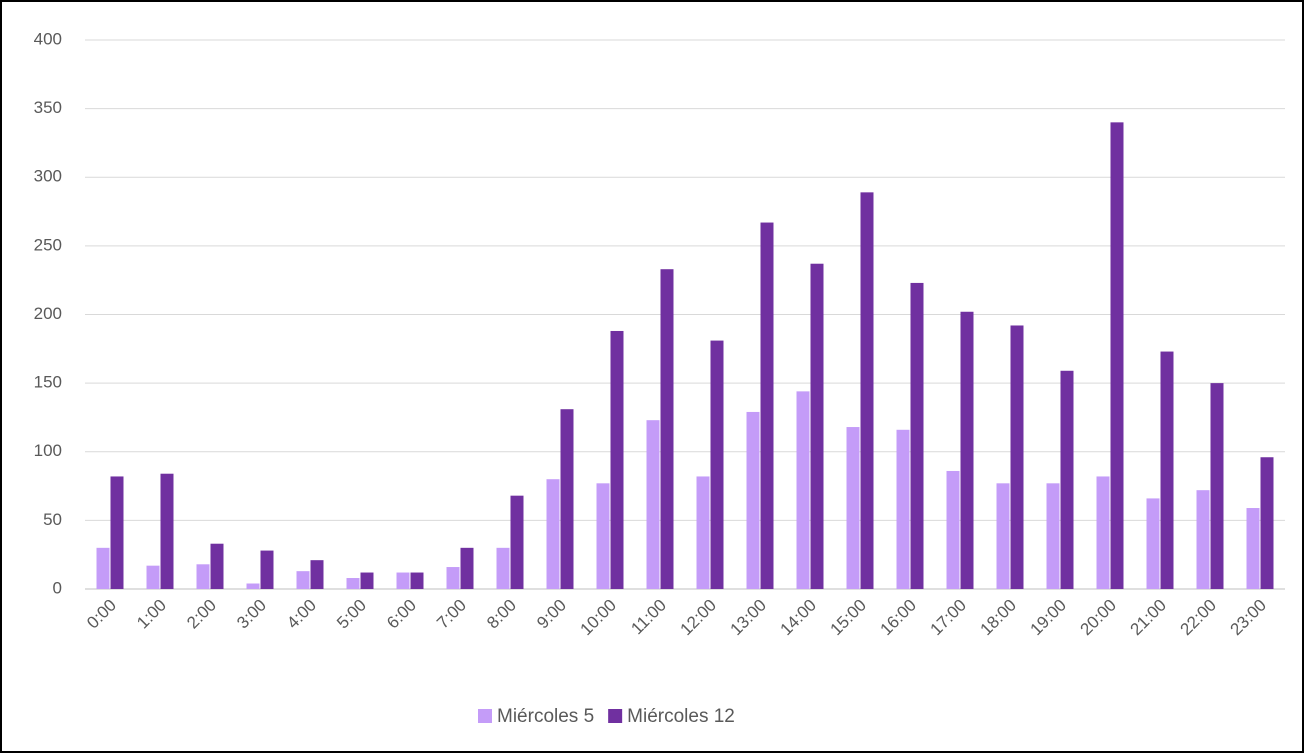 The width and height of the screenshot is (1304, 753). What do you see at coordinates (48, 450) in the screenshot?
I see `y-tick-label: 100` at bounding box center [48, 450].